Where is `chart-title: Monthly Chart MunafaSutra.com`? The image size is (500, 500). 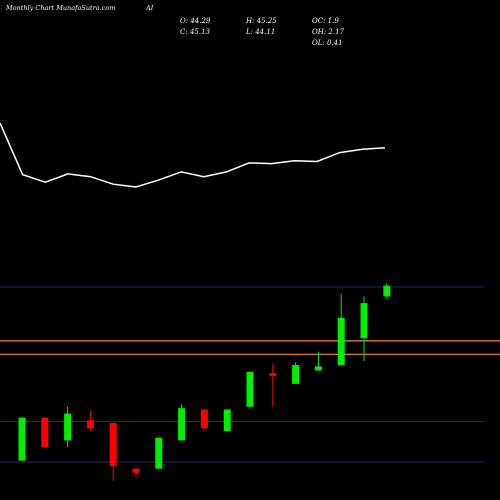
chart-title: Monthly Chart MunafaSutra.com is located at coordinates (61, 8).